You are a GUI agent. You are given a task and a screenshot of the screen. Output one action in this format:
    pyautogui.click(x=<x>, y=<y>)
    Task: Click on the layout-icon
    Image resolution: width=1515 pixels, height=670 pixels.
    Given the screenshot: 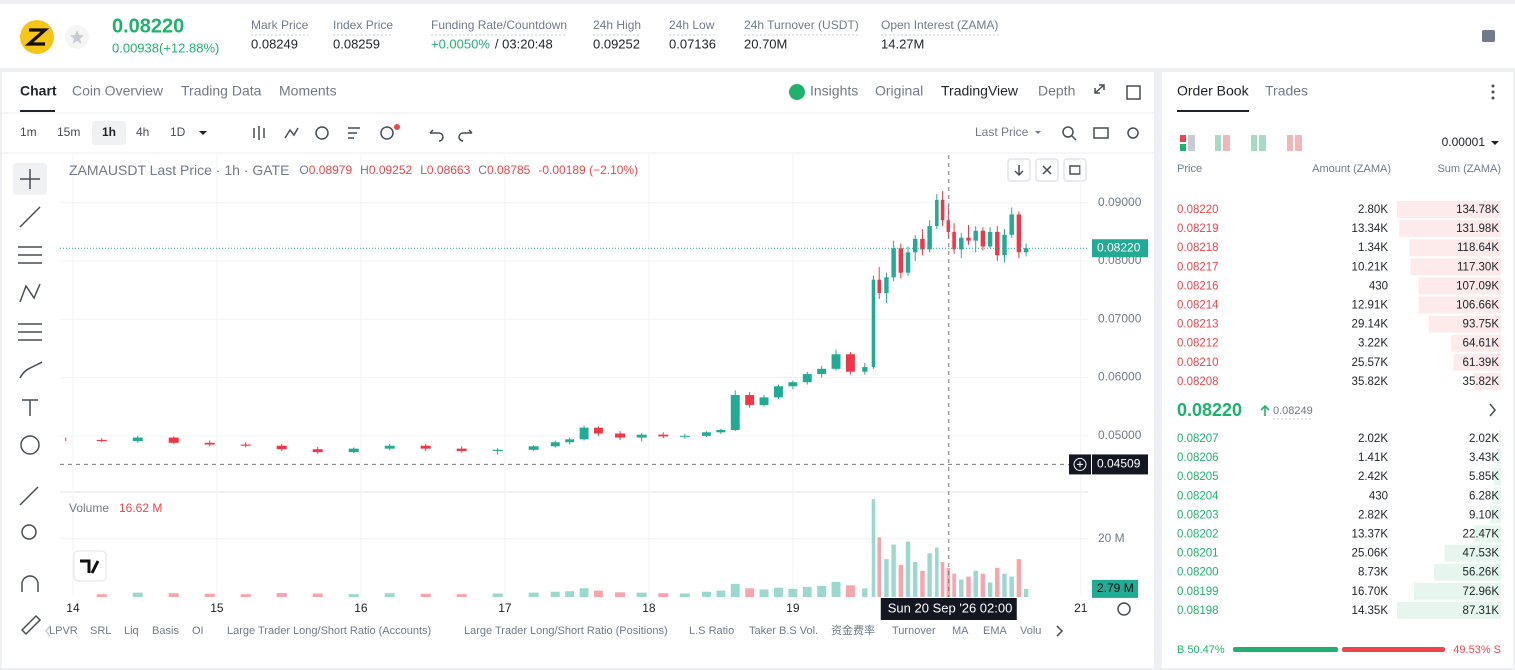 What is the action you would take?
    pyautogui.click(x=1488, y=36)
    